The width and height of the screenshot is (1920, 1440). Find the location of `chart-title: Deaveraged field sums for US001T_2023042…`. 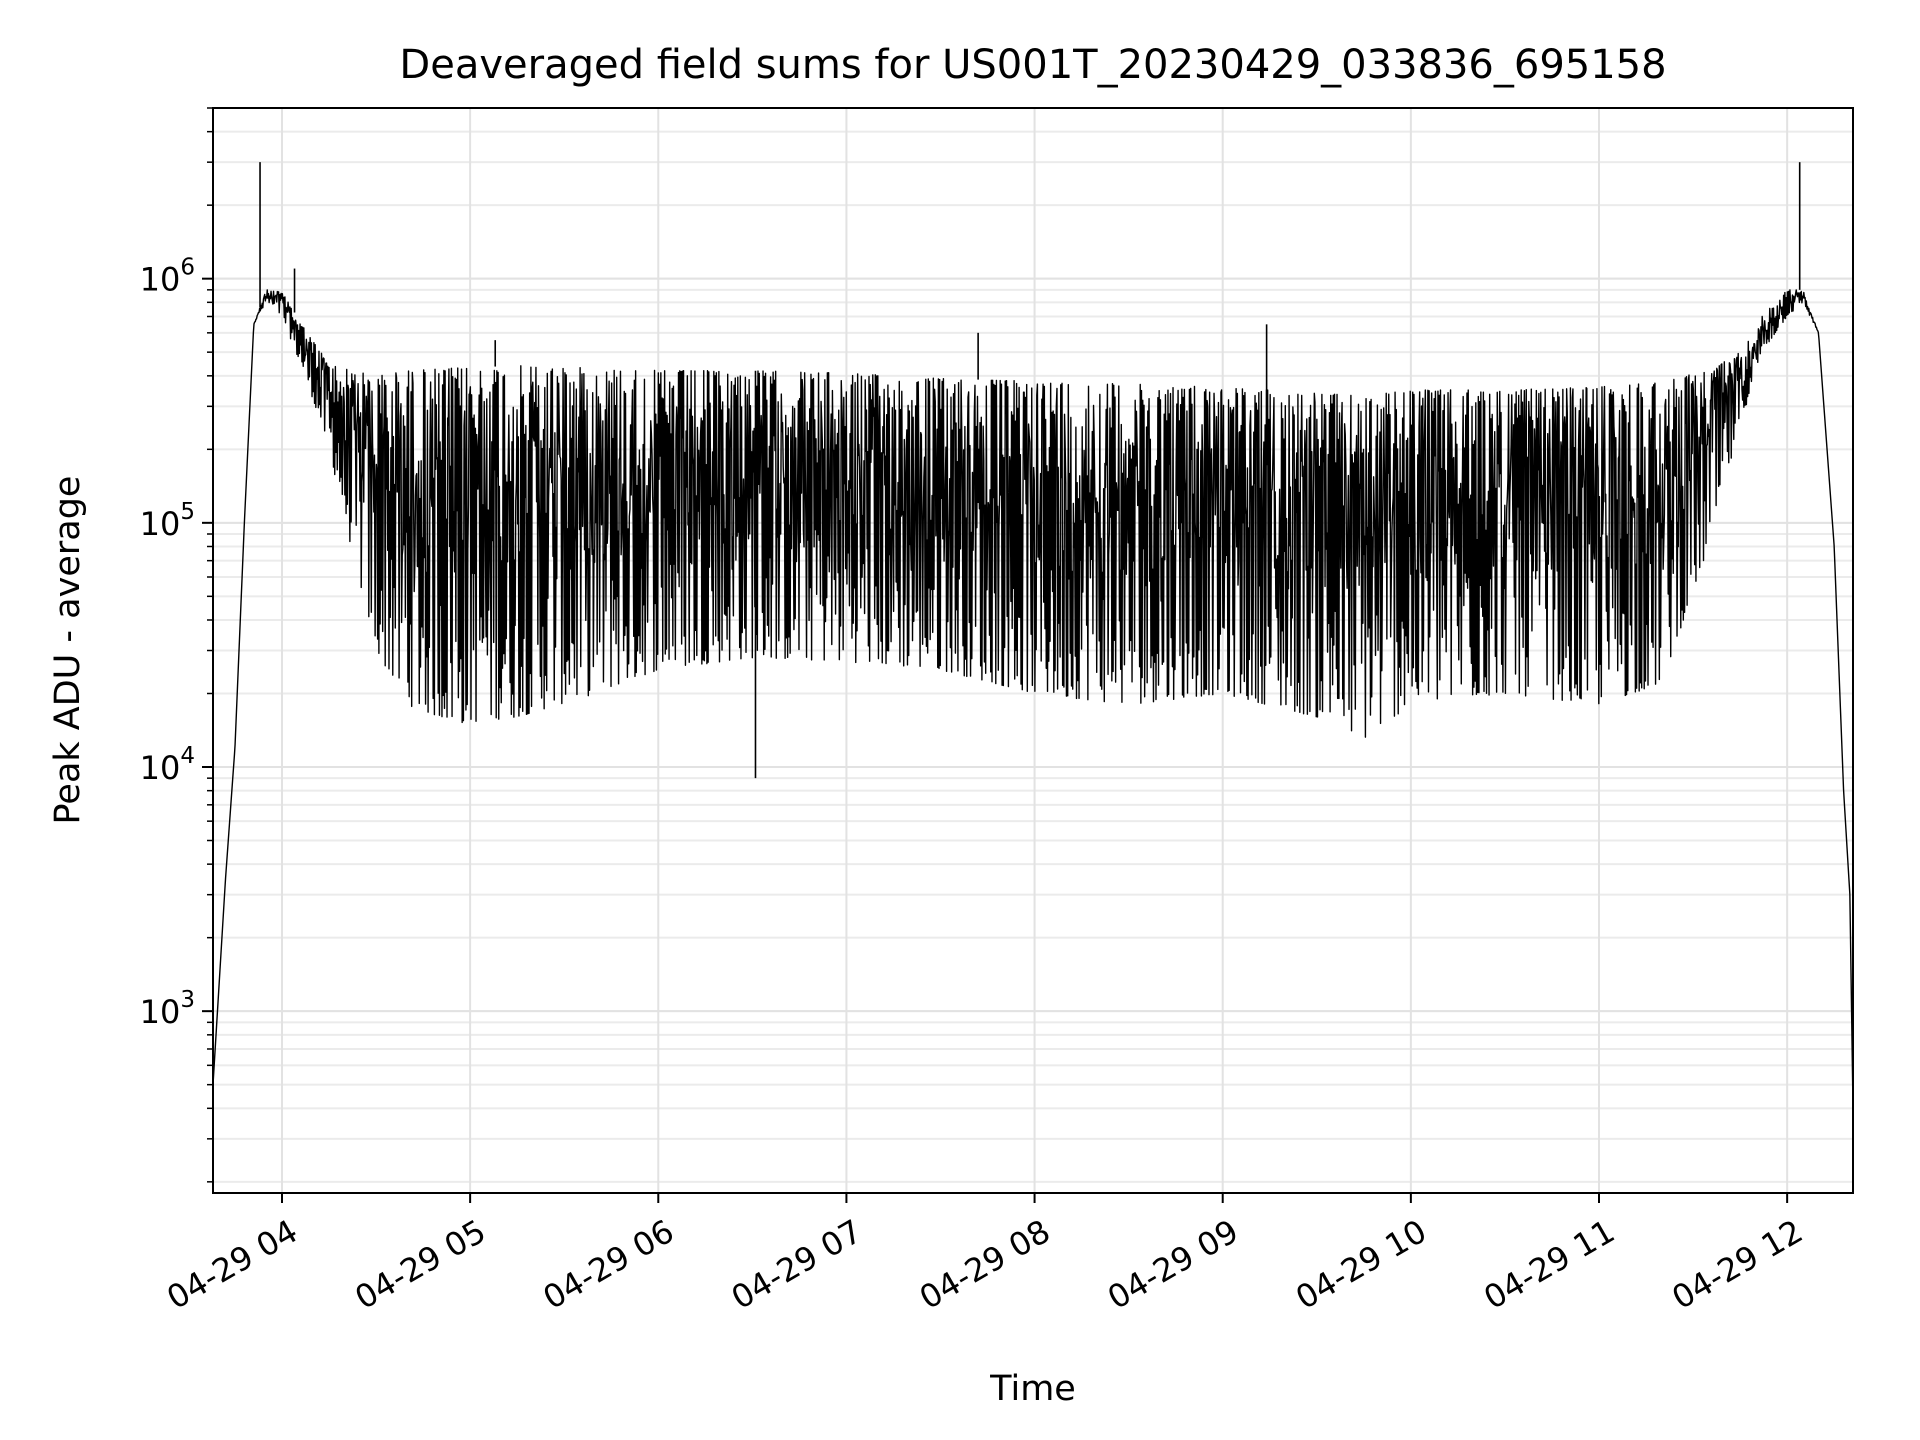

chart-title: Deaveraged field sums for US001T_2023042… is located at coordinates (1032, 65).